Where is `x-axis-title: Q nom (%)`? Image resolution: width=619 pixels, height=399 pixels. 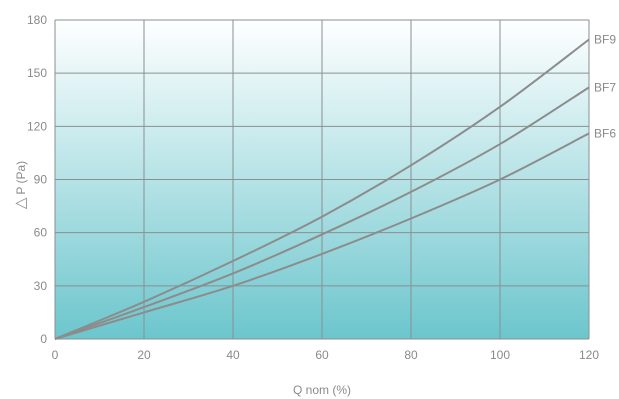
x-axis-title: Q nom (%) is located at coordinates (322, 390).